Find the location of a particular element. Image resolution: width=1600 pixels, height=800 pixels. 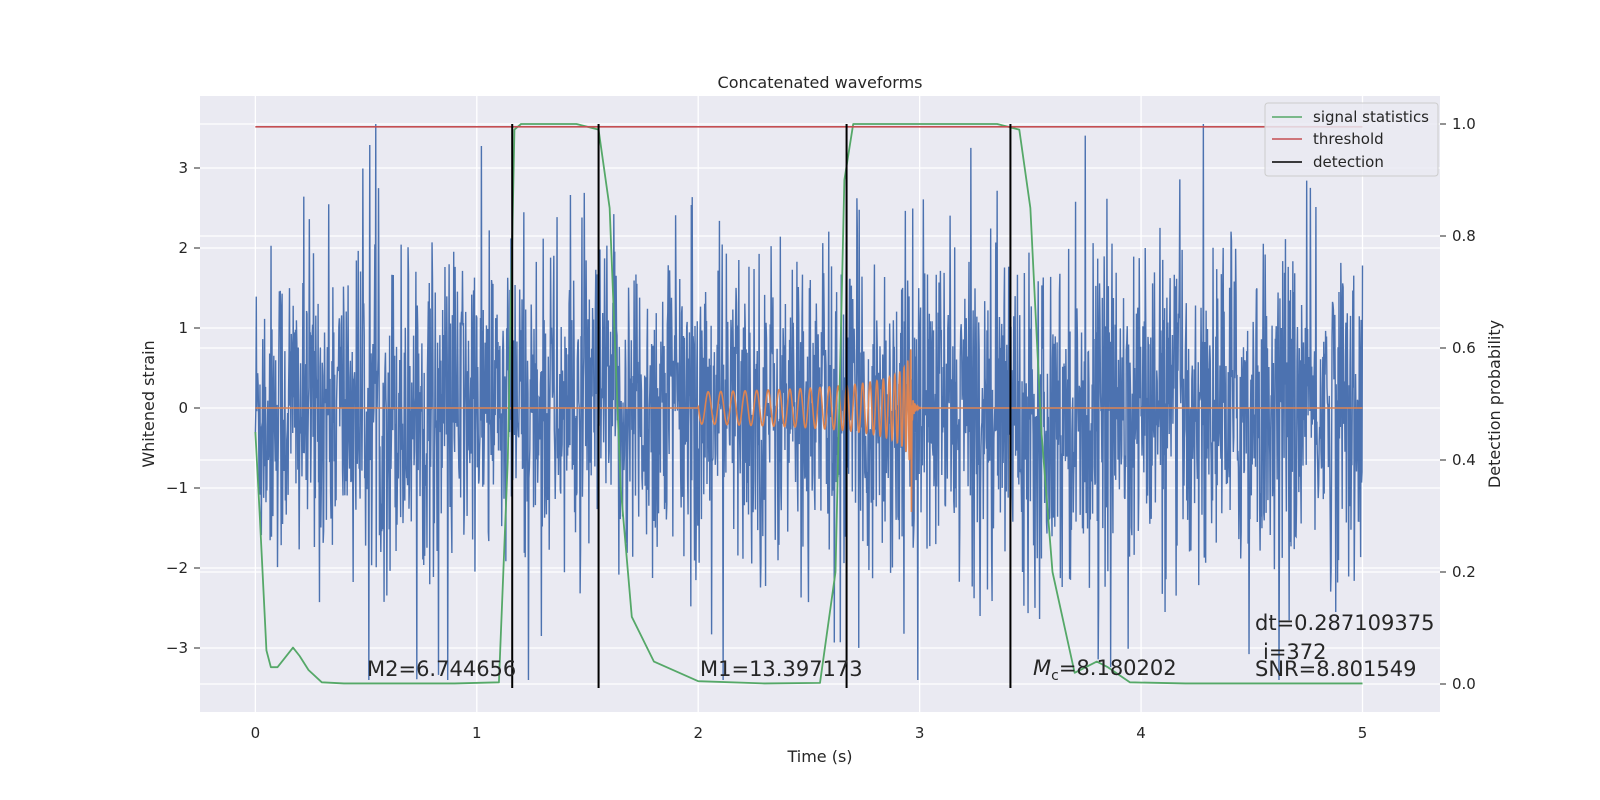

waveform-series is located at coordinates (809, 431).